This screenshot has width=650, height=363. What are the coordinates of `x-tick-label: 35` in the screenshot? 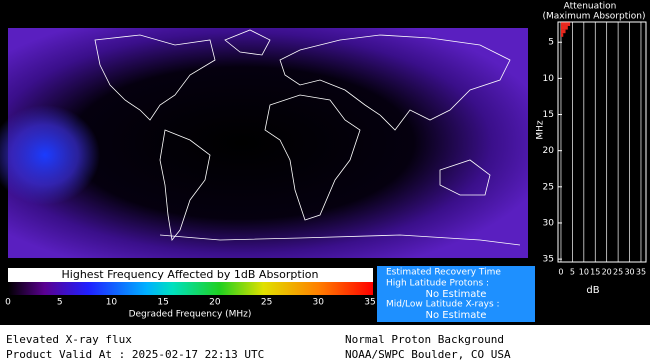 It's located at (641, 272).